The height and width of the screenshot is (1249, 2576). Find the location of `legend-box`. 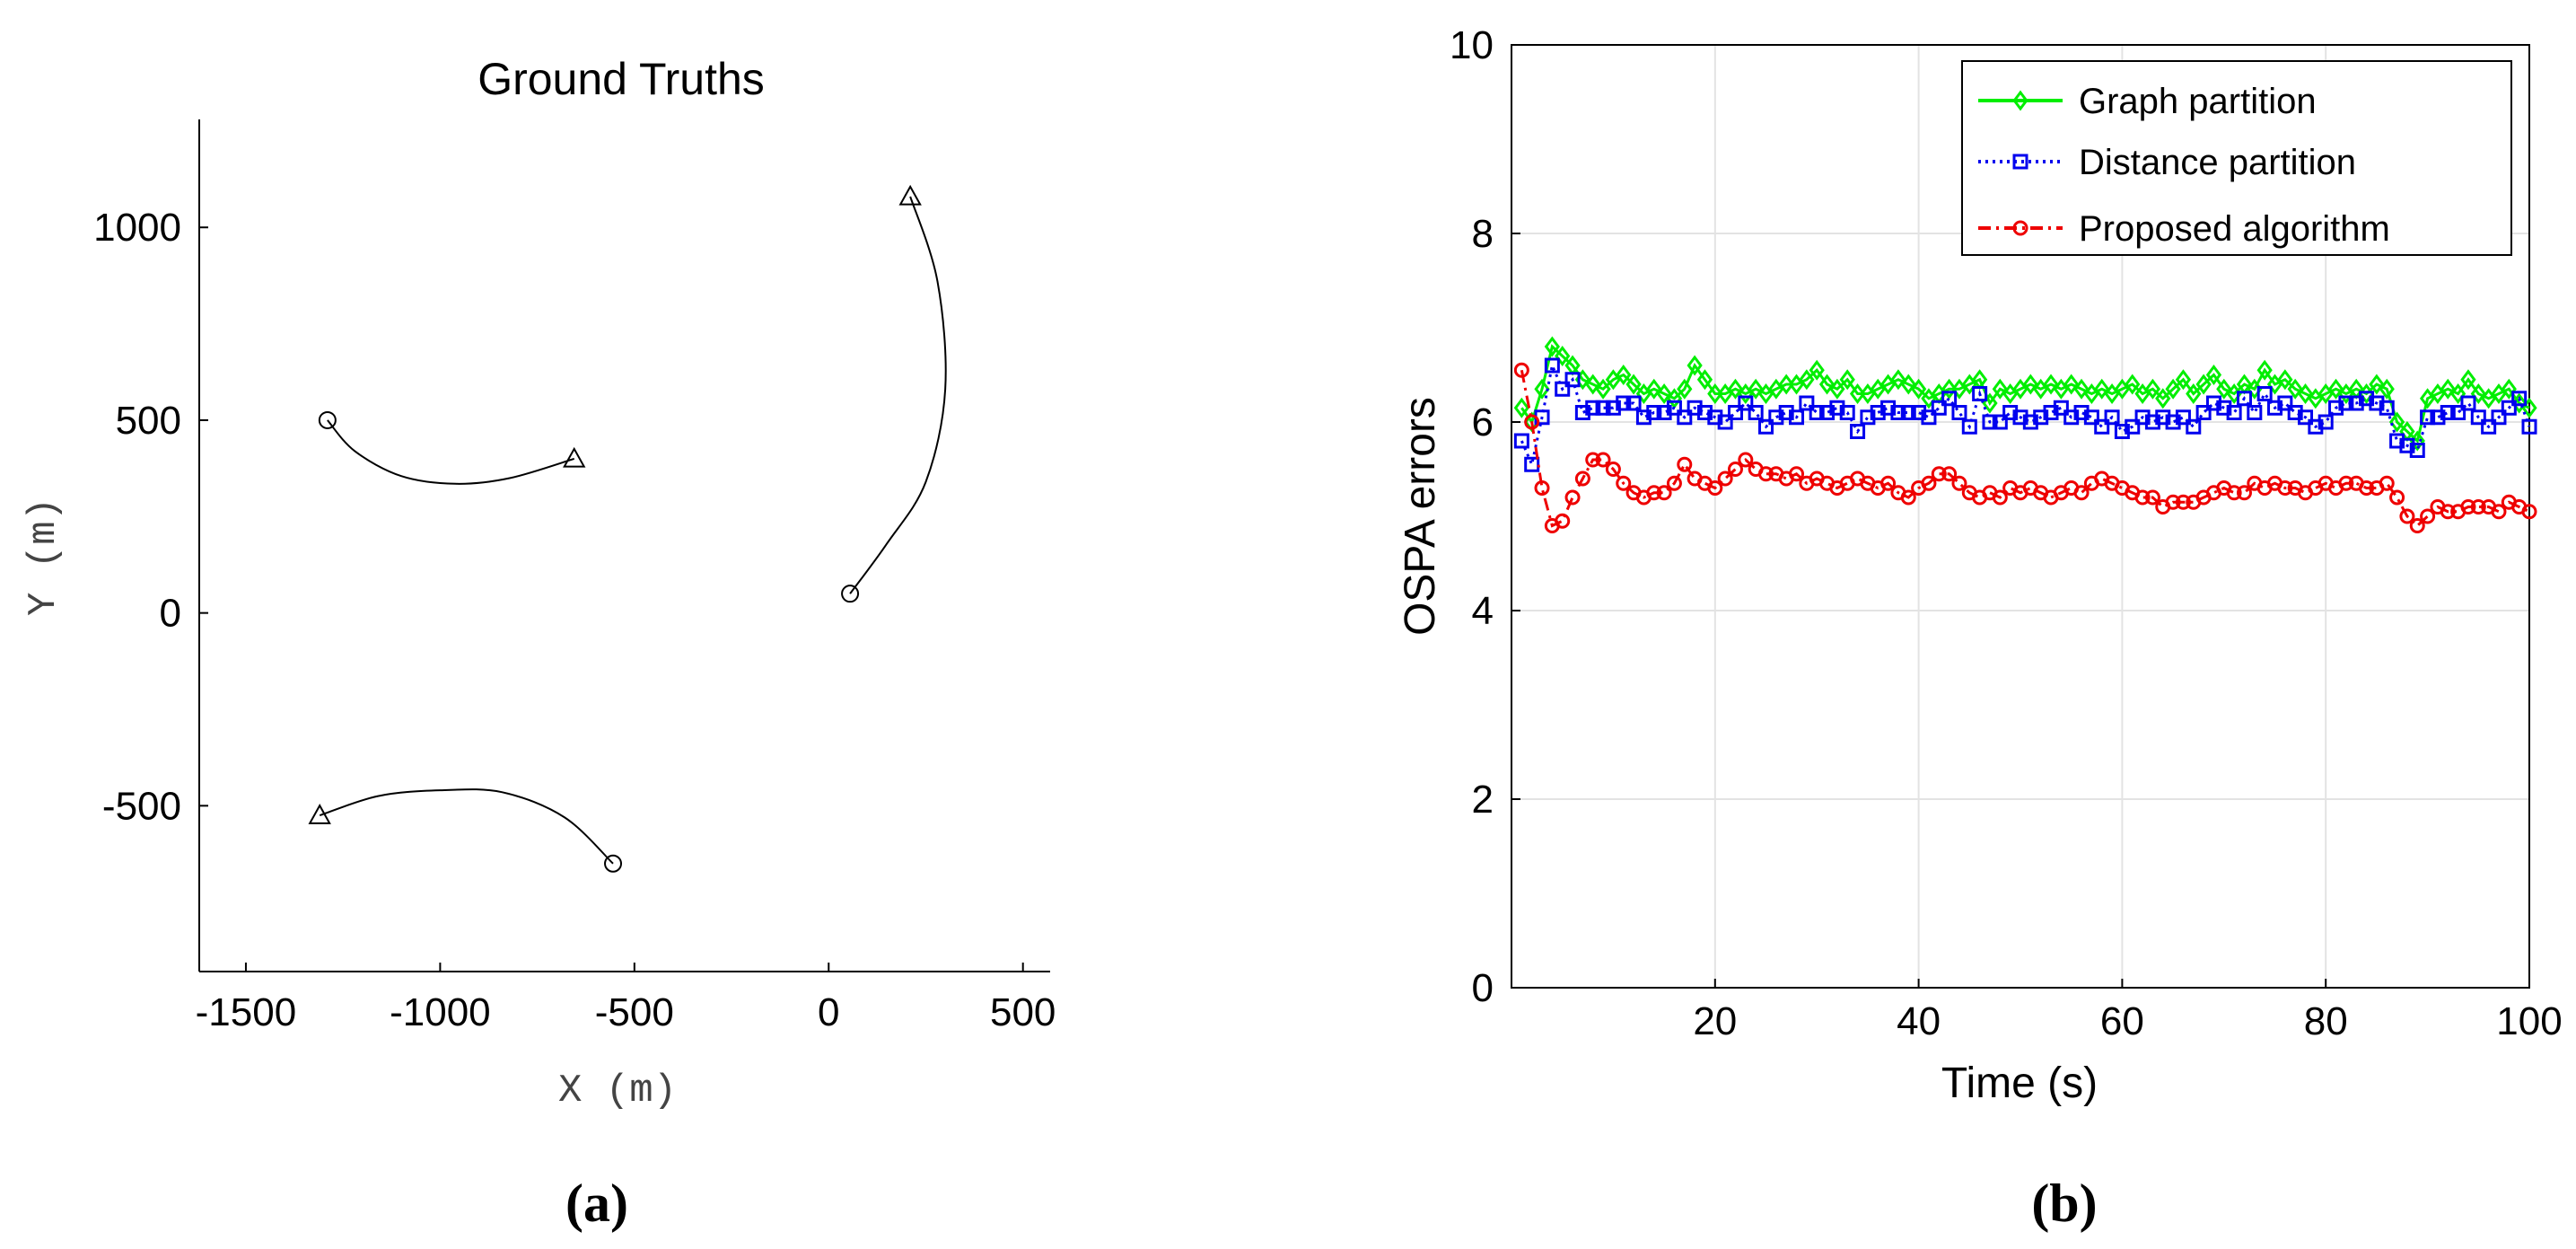

legend-box is located at coordinates (2236, 158).